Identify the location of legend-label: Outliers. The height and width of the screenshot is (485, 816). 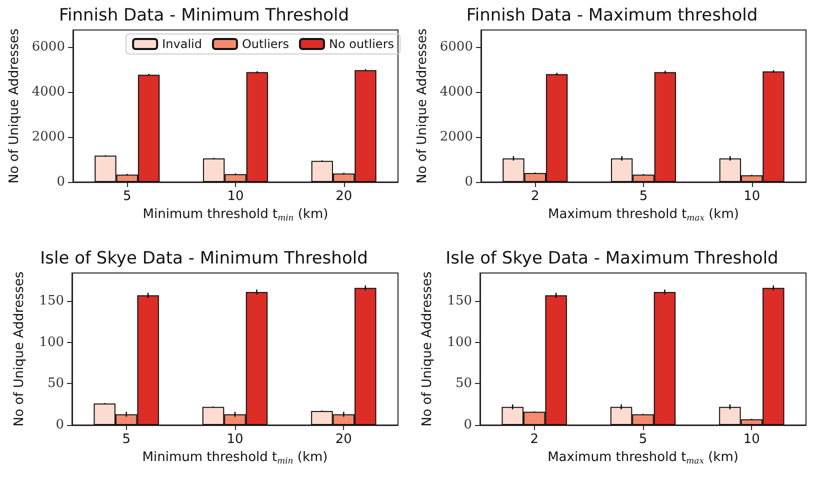
(265, 44).